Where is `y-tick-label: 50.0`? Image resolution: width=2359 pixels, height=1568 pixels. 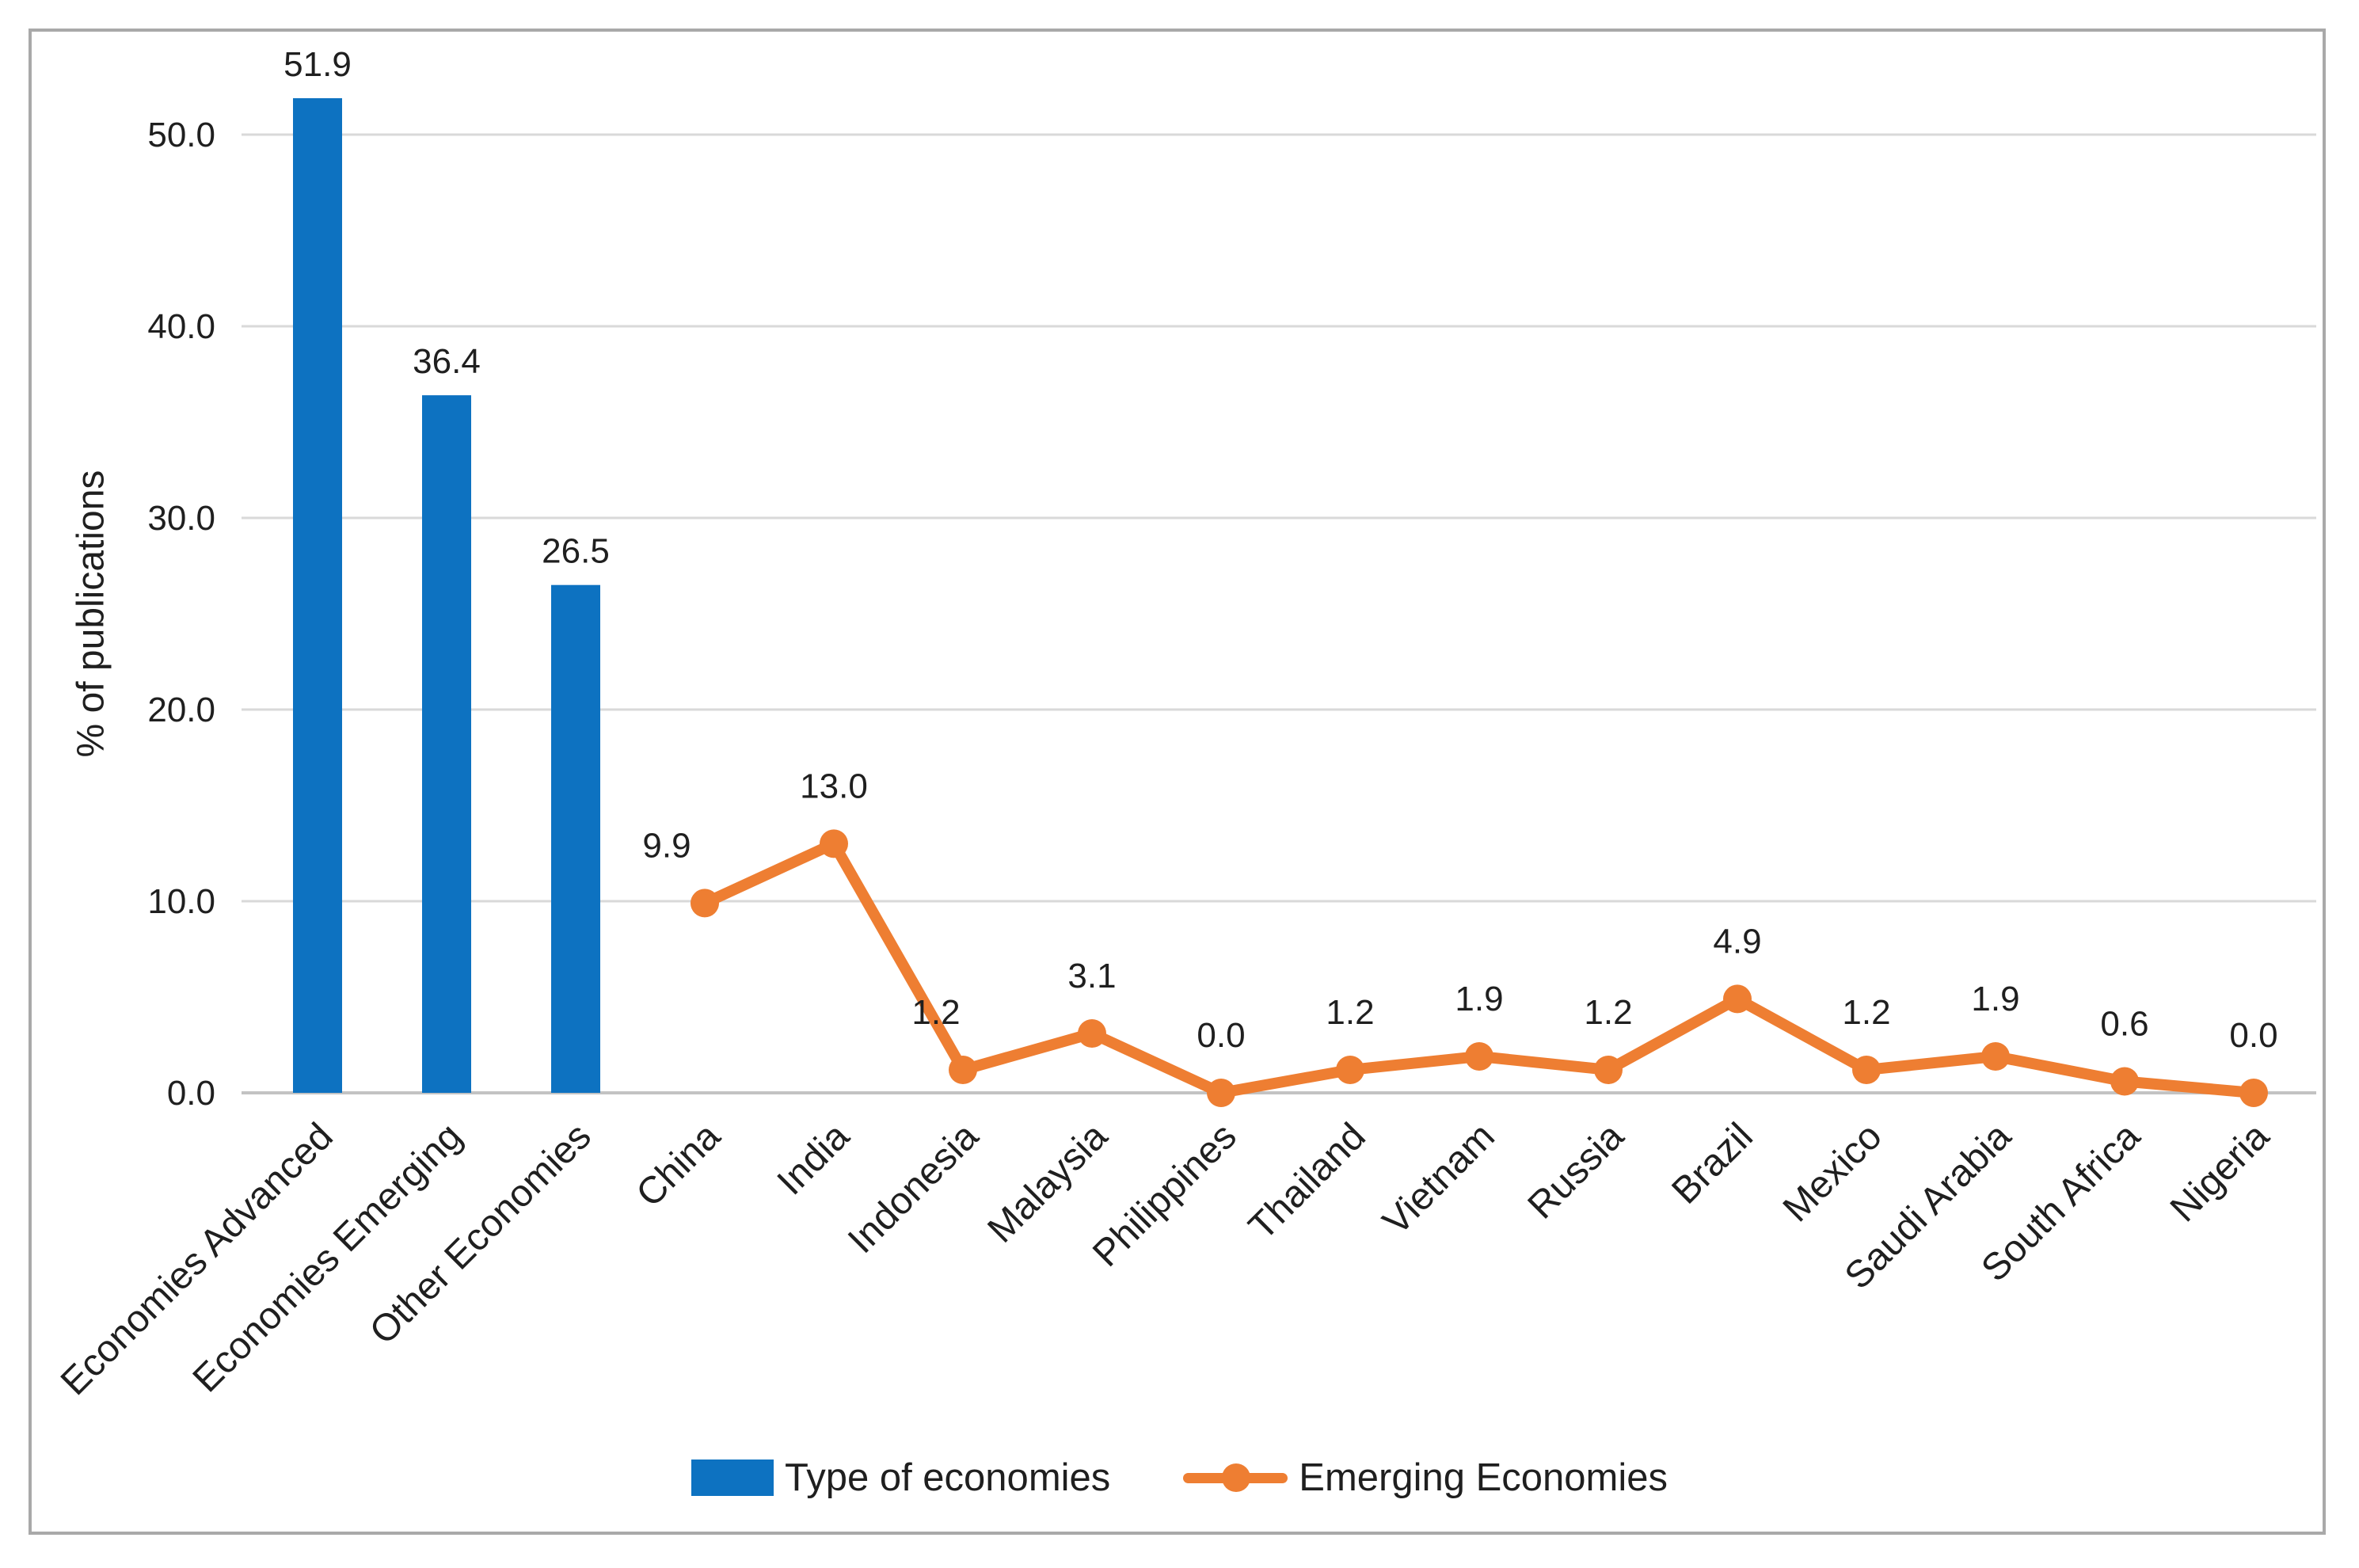
y-tick-label: 50.0 is located at coordinates (181, 135).